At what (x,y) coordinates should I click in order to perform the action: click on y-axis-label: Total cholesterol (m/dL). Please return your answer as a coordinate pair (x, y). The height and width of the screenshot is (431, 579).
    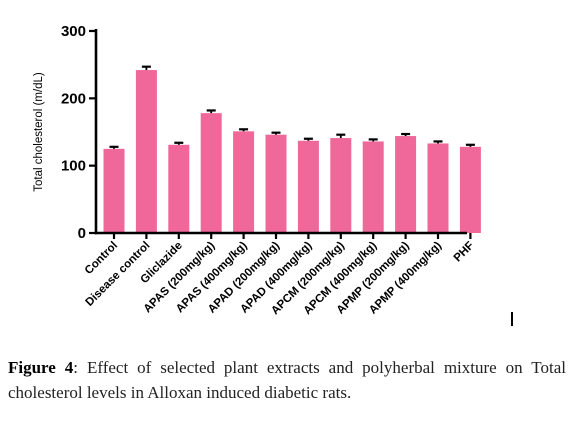
    Looking at the image, I should click on (39, 132).